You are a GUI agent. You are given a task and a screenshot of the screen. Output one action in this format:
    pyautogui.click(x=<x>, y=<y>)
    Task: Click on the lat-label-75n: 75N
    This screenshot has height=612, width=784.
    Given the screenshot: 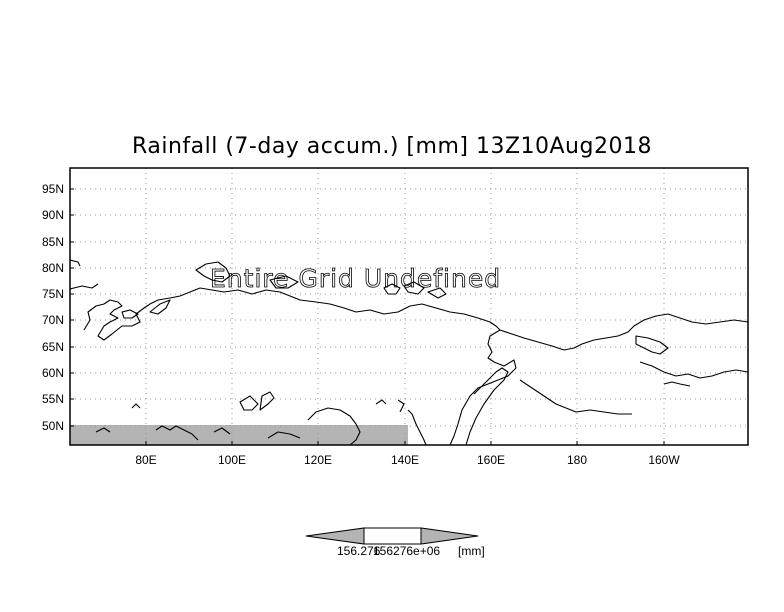 What is the action you would take?
    pyautogui.click(x=53, y=294)
    